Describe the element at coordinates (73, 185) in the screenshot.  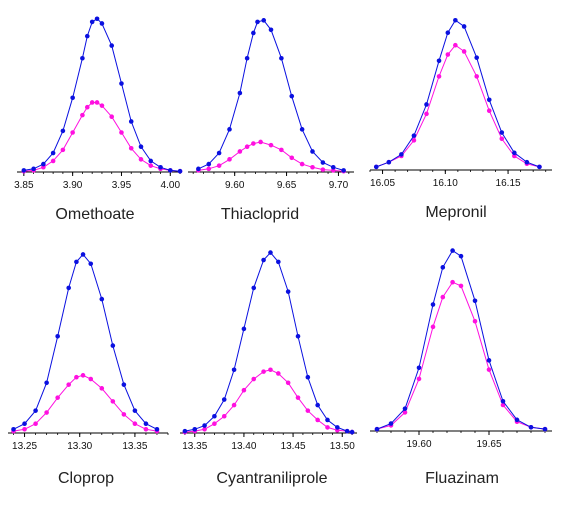
I see `x-tick-label: 3.90` at that location.